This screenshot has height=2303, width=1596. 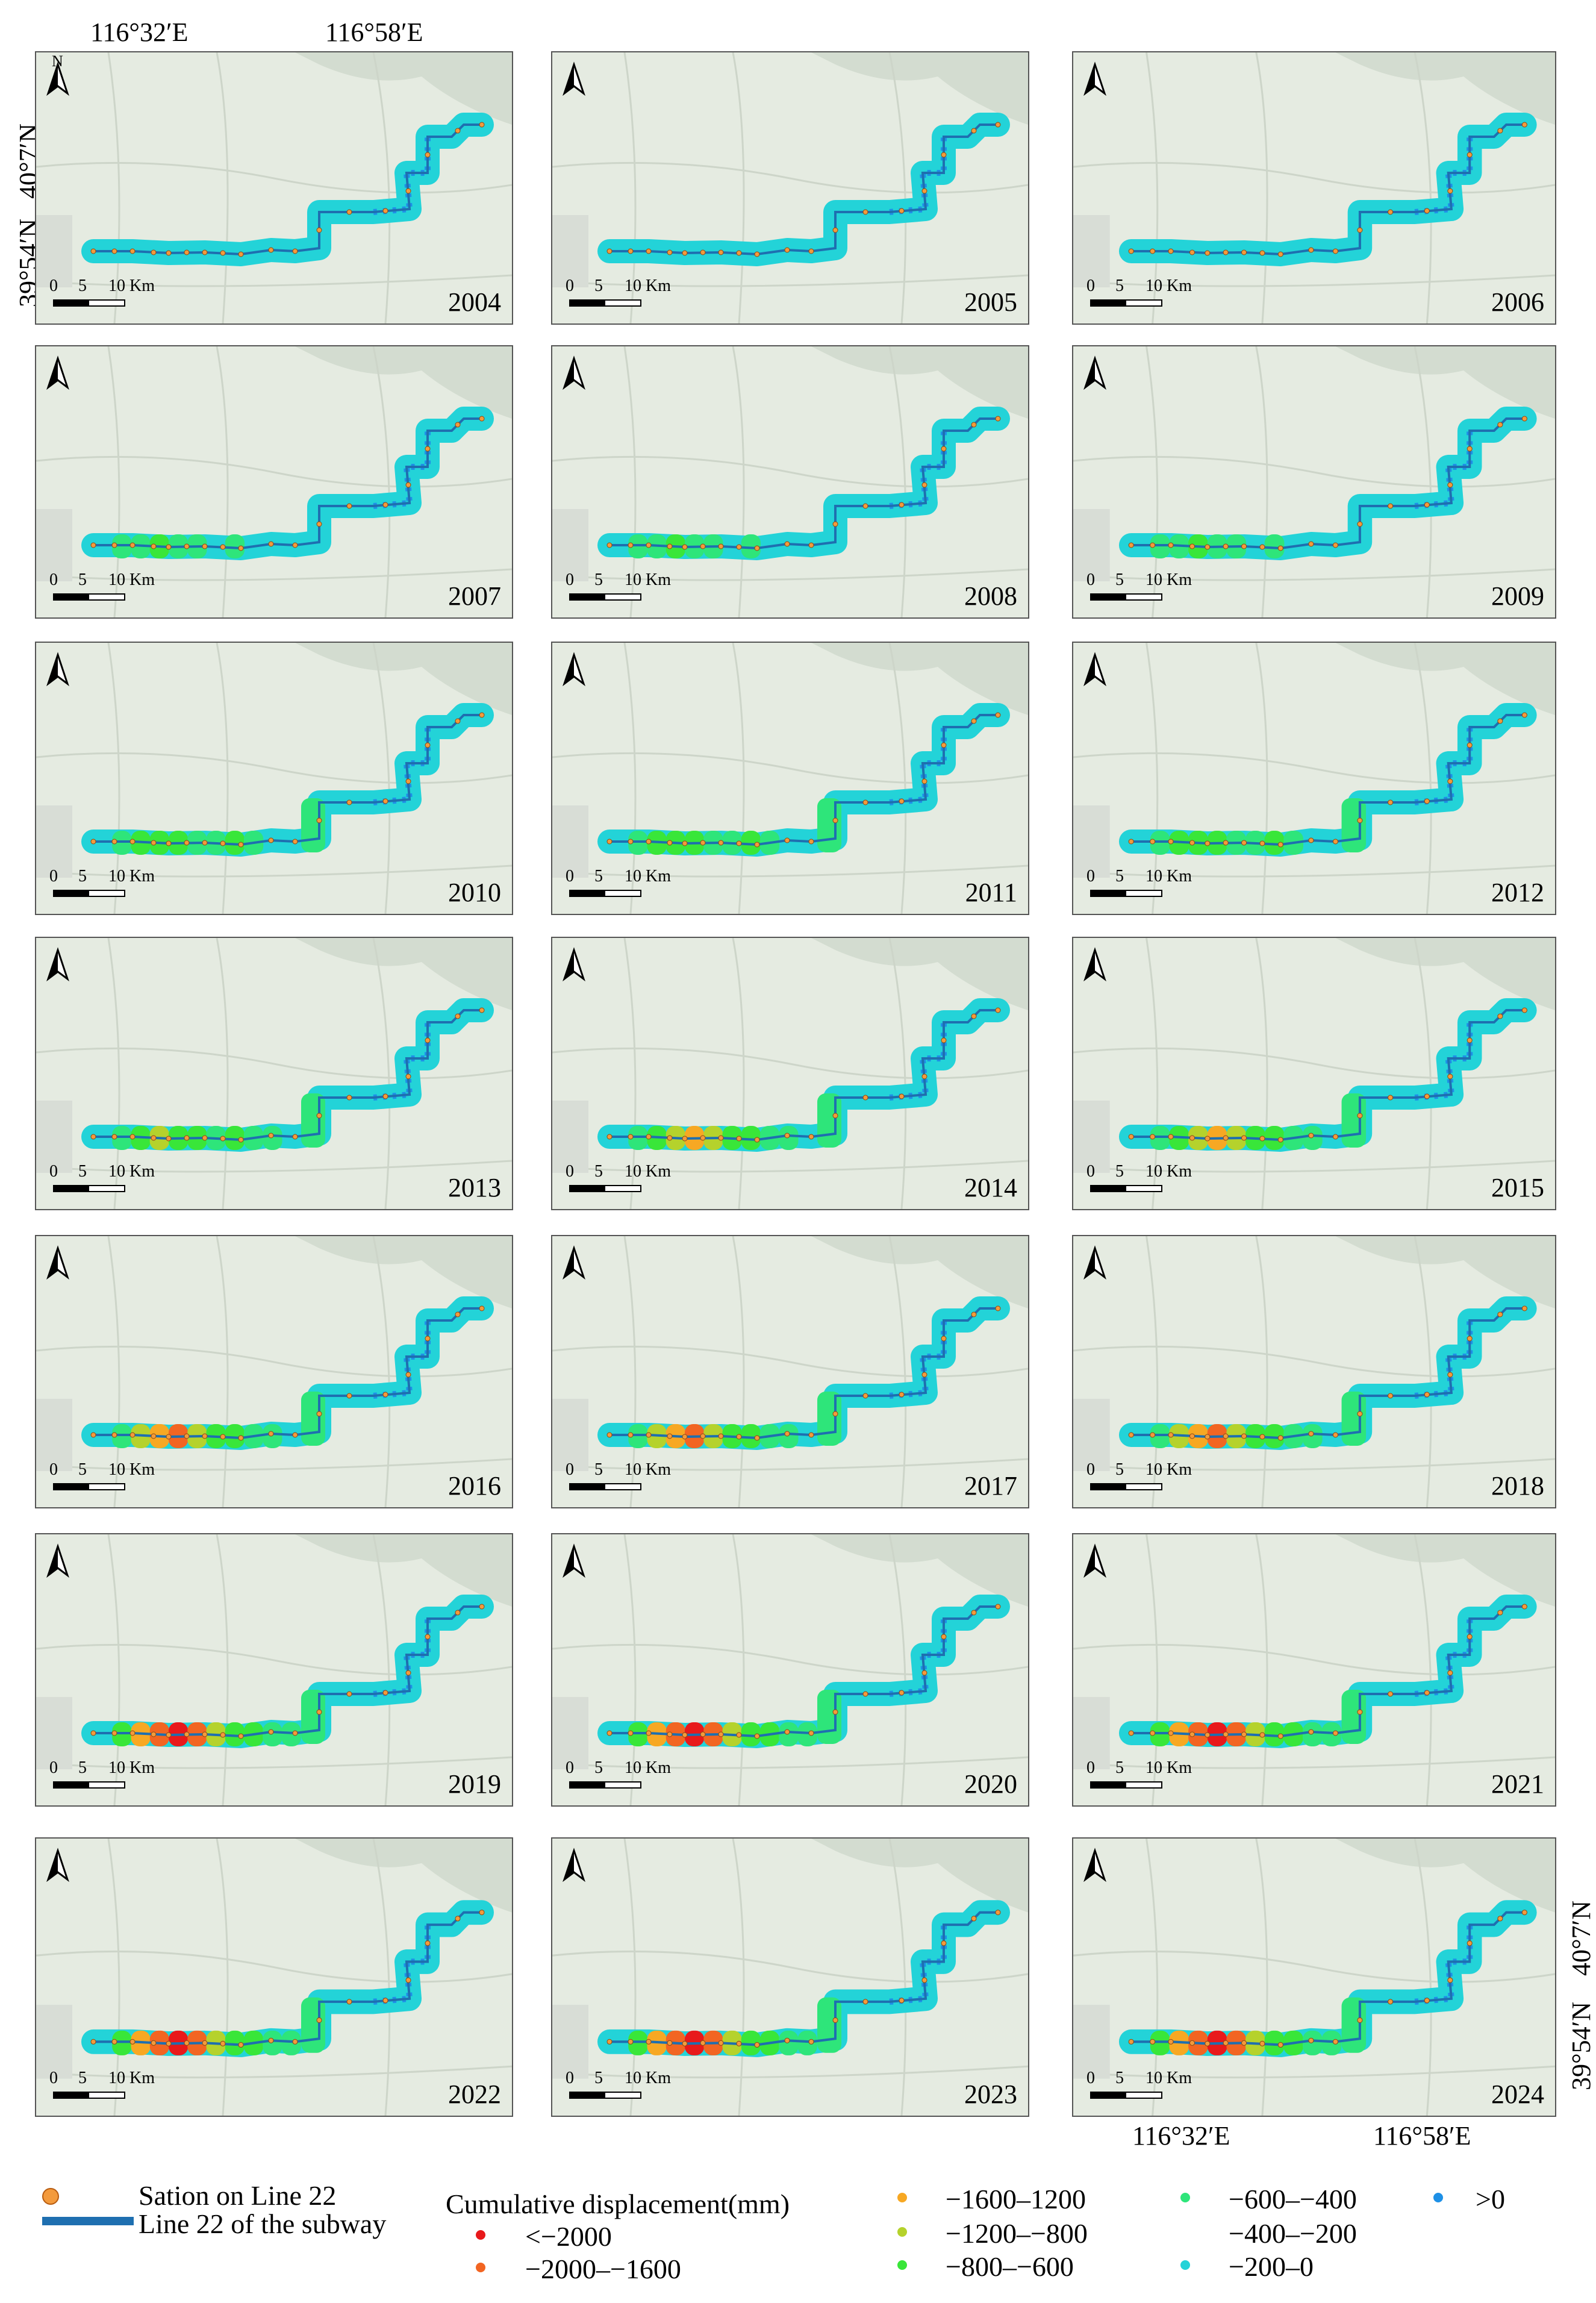 I want to click on map-panel-2012: 0 5 10 Km 2012, so click(x=1314, y=778).